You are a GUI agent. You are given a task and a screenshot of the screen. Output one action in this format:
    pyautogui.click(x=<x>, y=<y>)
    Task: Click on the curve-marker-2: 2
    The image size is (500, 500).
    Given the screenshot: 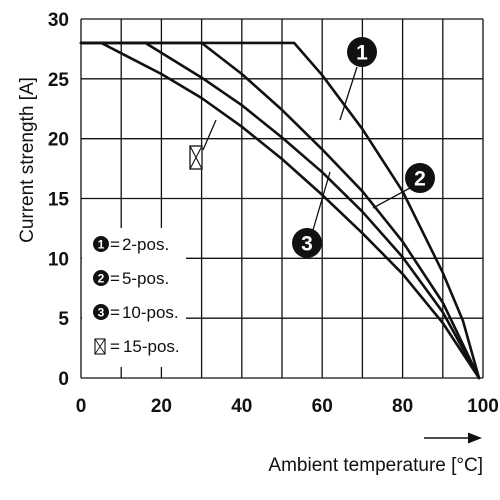 What is the action you would take?
    pyautogui.click(x=420, y=178)
    